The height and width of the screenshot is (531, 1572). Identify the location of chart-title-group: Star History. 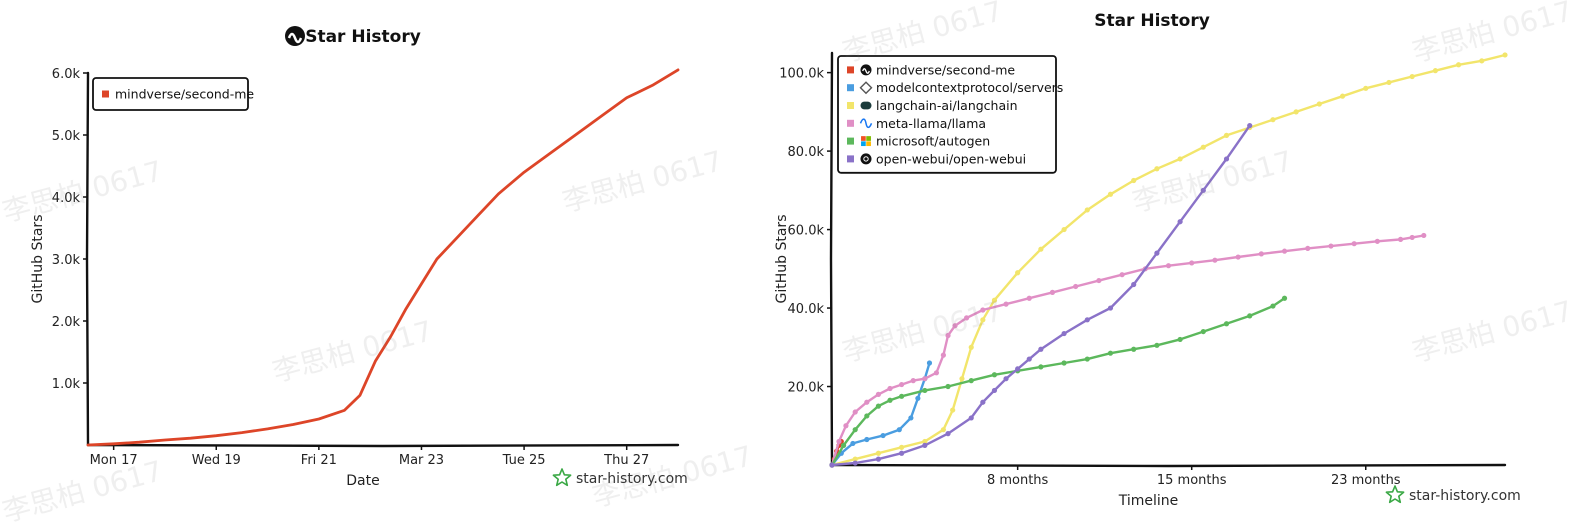
(353, 36).